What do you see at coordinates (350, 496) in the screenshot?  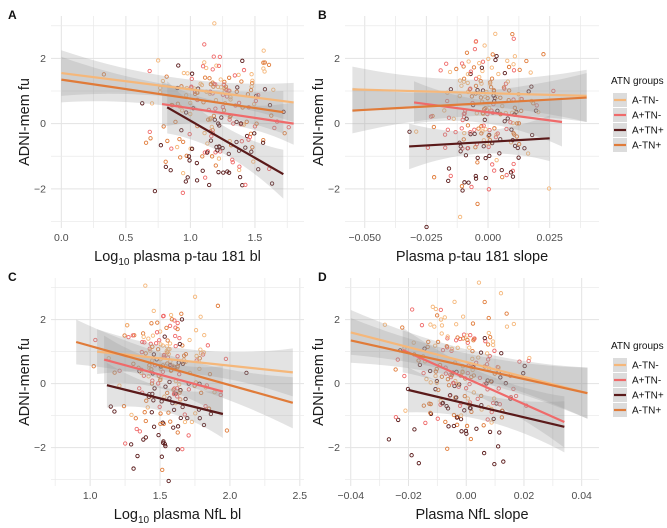 I see `x-tick-label: −0.04` at bounding box center [350, 496].